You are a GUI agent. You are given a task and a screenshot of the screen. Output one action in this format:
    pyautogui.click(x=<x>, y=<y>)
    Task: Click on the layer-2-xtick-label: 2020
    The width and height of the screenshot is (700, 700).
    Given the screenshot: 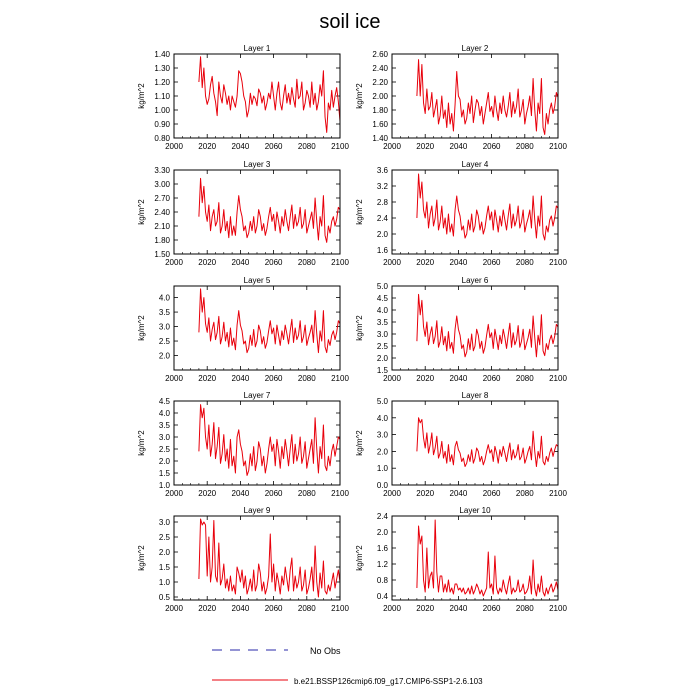 What is the action you would take?
    pyautogui.click(x=425, y=146)
    